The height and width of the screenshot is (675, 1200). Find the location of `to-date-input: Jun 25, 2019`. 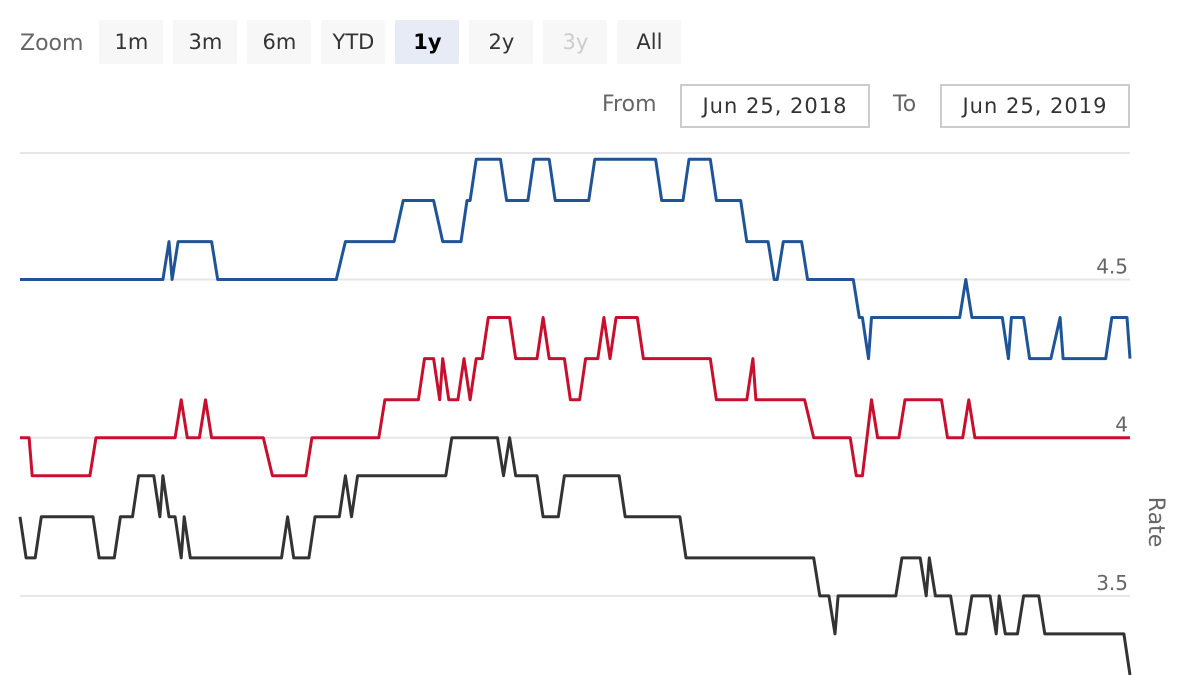

to-date-input: Jun 25, 2019 is located at coordinates (1035, 106).